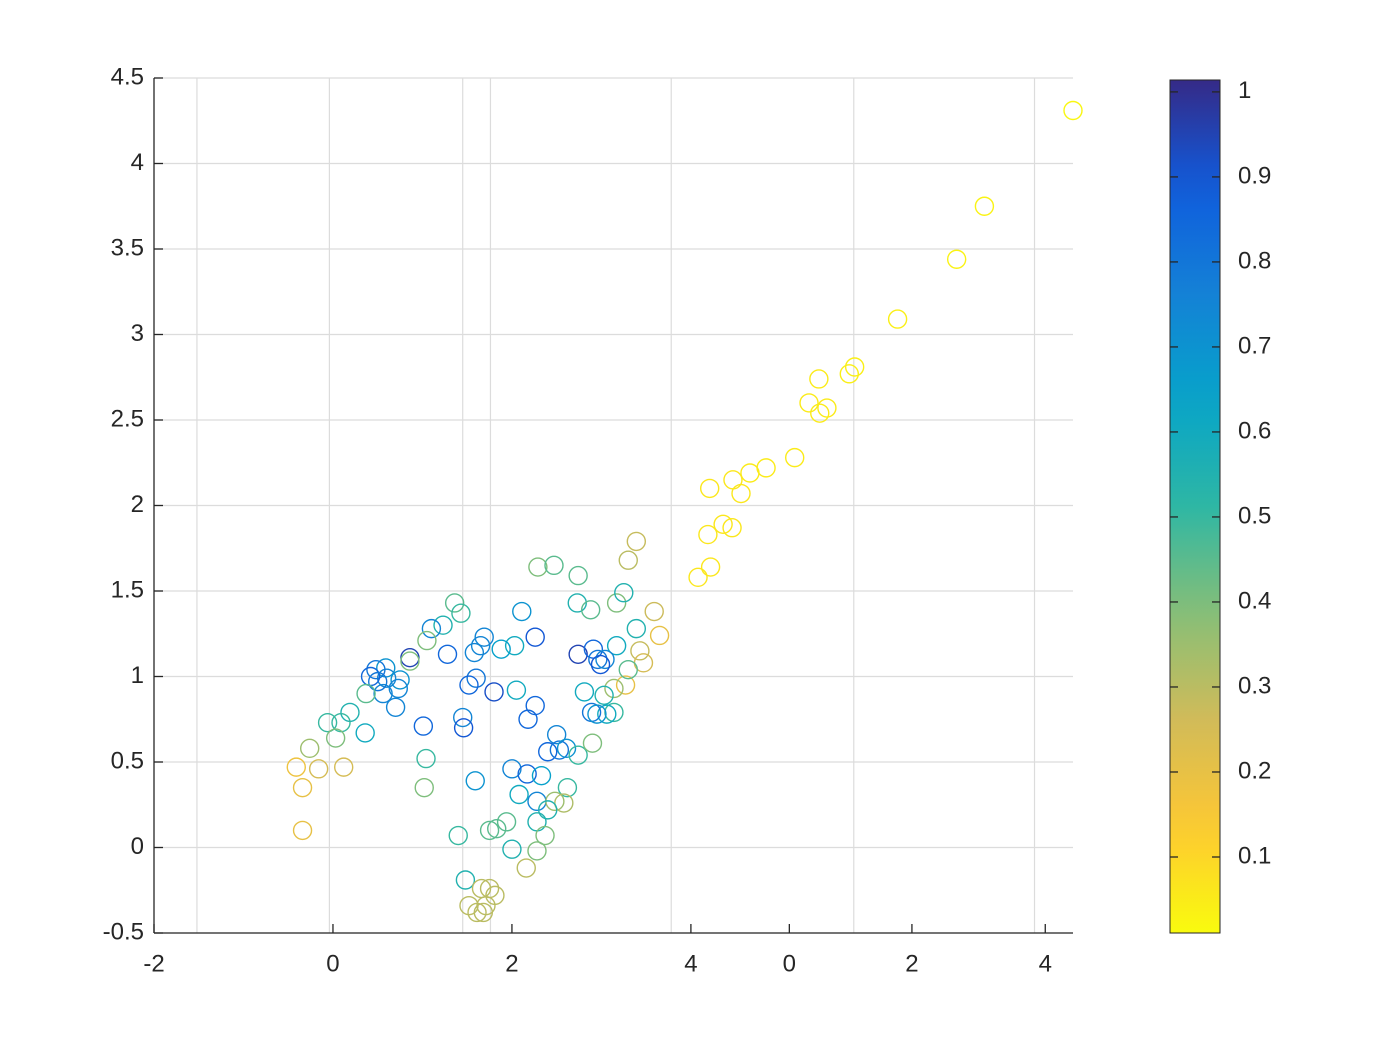 This screenshot has height=1050, width=1400. Describe the element at coordinates (1254, 515) in the screenshot. I see `colorbar-tick-label: 0.5` at that location.